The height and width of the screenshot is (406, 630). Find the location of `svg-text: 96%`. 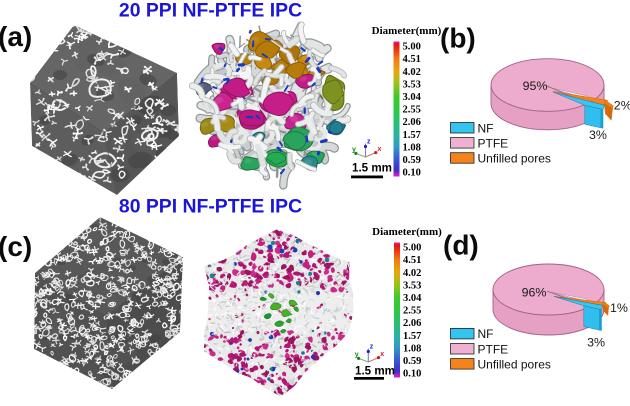

svg-text: 96% is located at coordinates (534, 292).